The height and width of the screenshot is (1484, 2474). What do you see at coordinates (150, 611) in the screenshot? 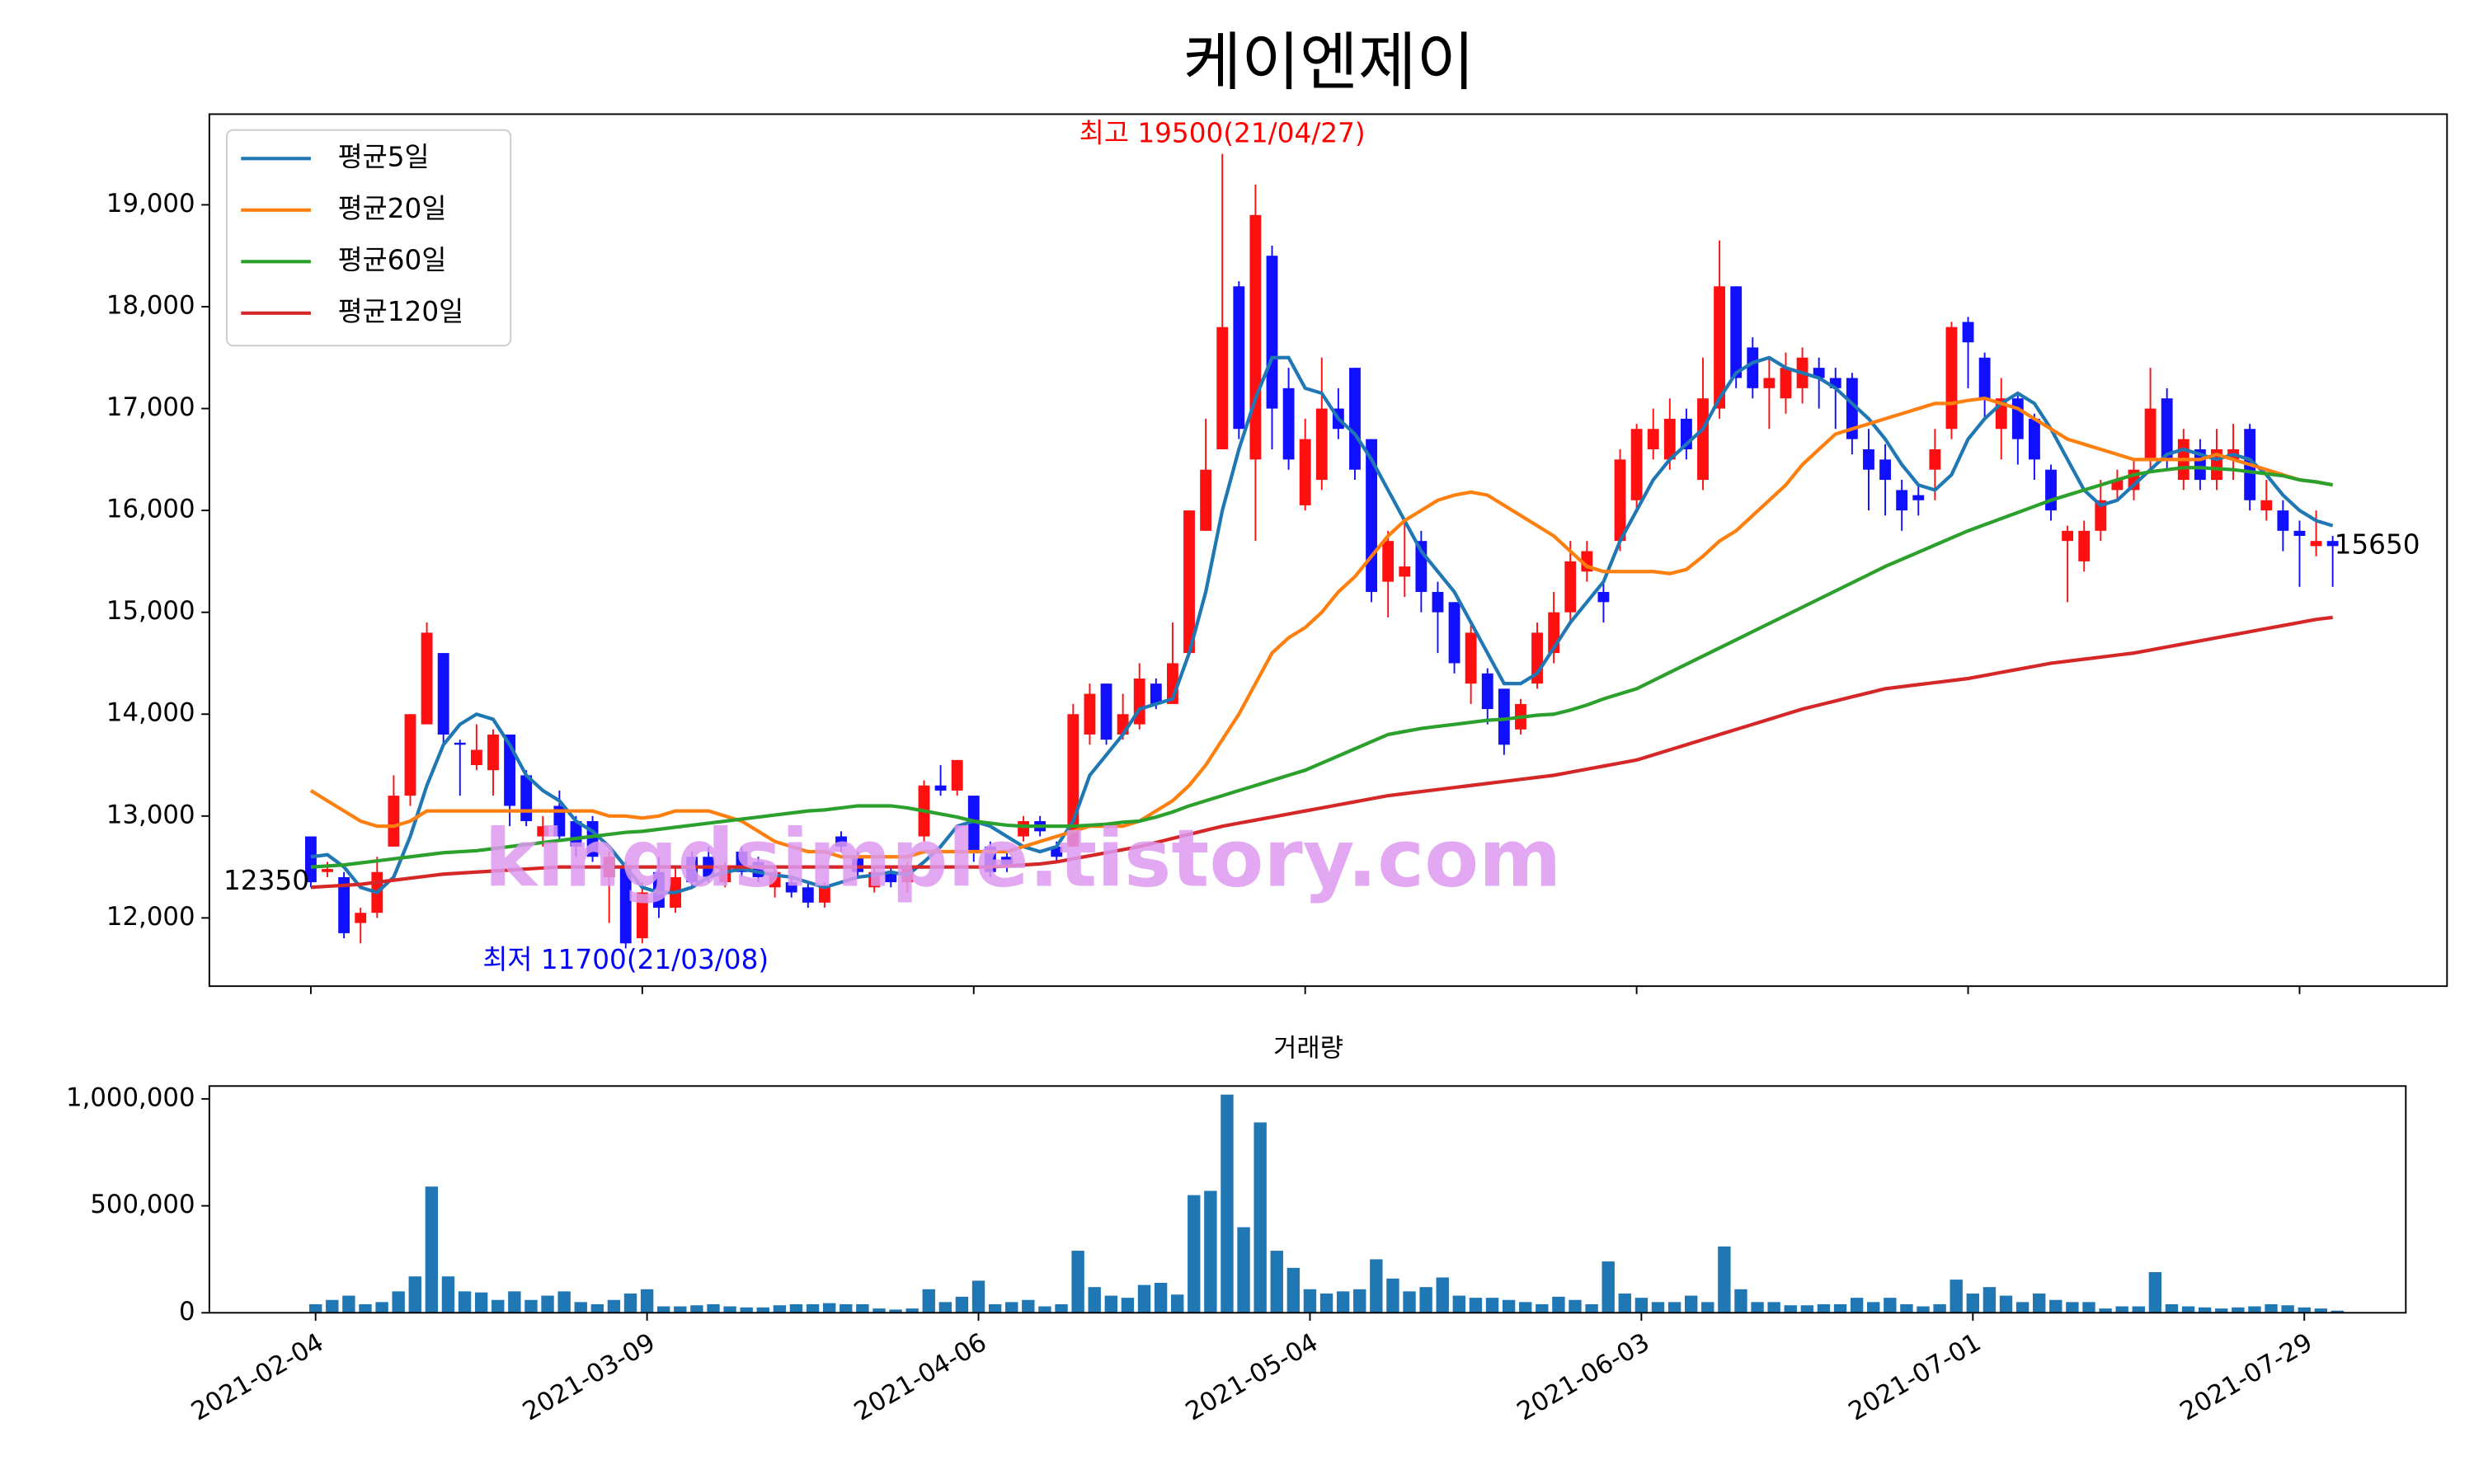
I see `y-tick-label: 15,000` at bounding box center [150, 611].